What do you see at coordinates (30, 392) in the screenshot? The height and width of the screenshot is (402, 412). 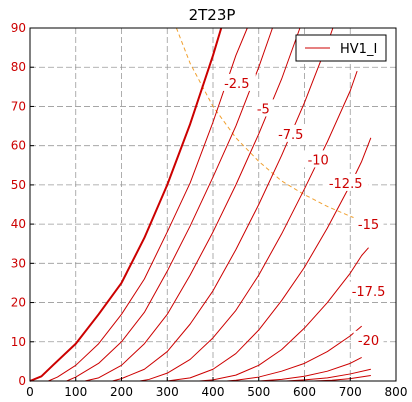 I see `x-tick-label: 0` at bounding box center [30, 392].